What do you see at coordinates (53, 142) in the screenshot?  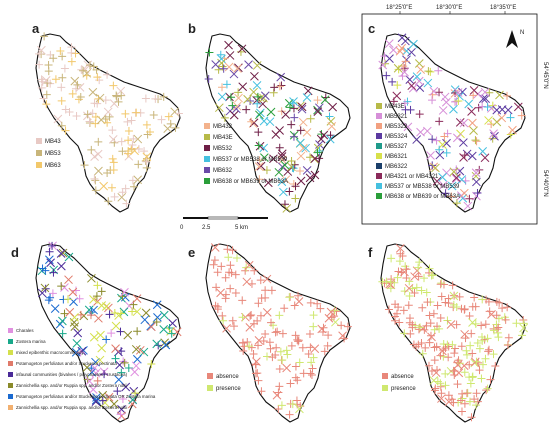 I see `legend-label-a-0: MB43` at bounding box center [53, 142].